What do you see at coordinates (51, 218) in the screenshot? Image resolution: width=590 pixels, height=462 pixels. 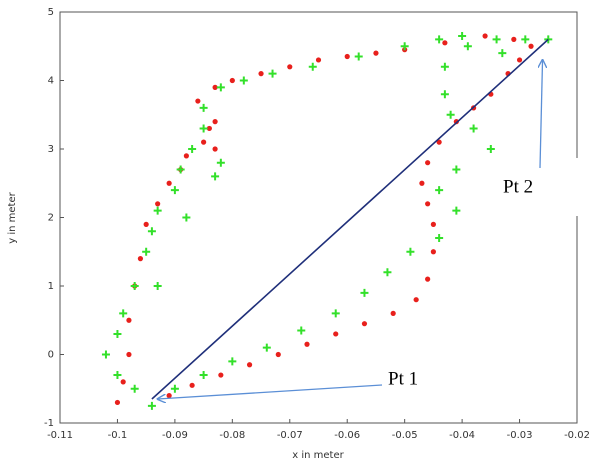 I see `y-tick-label: 2` at bounding box center [51, 218].